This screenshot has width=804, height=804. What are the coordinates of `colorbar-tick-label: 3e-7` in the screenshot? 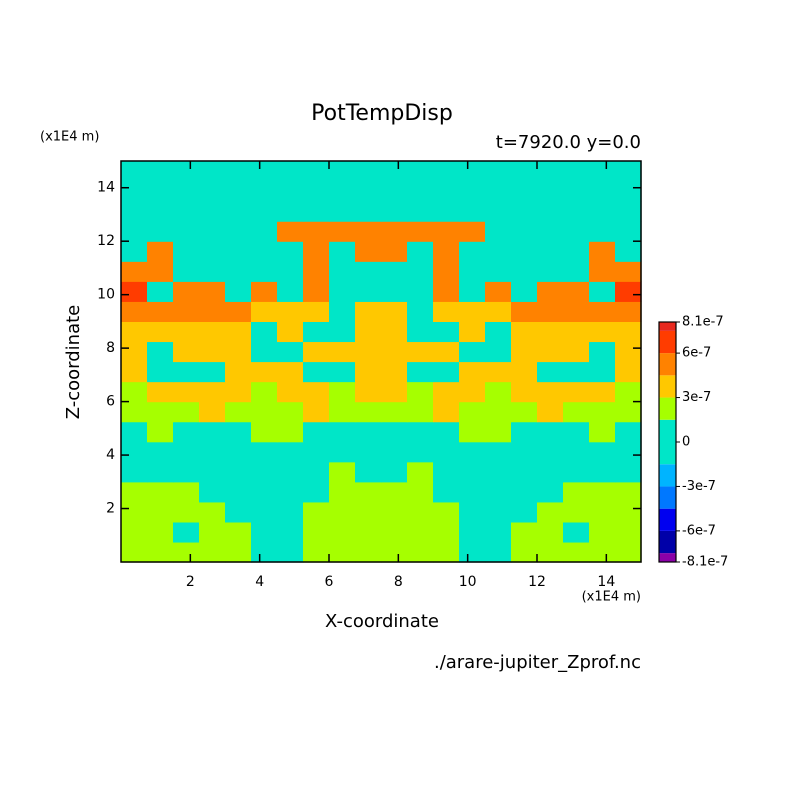 It's located at (696, 397).